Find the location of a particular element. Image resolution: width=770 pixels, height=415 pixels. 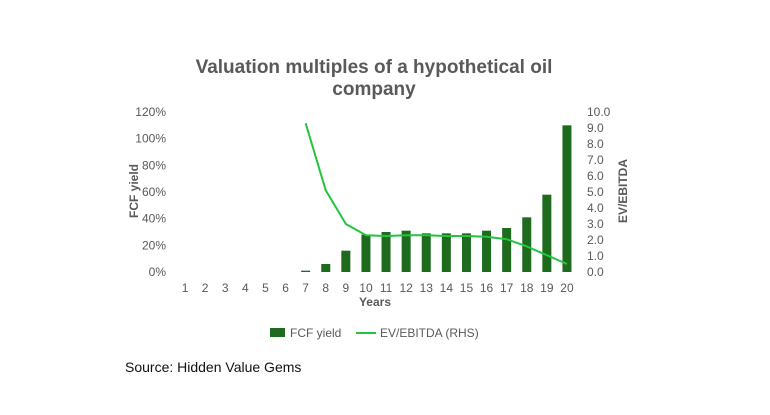

legend-label-ev-ebitda: EV/EBITDA (RHS) is located at coordinates (429, 333).